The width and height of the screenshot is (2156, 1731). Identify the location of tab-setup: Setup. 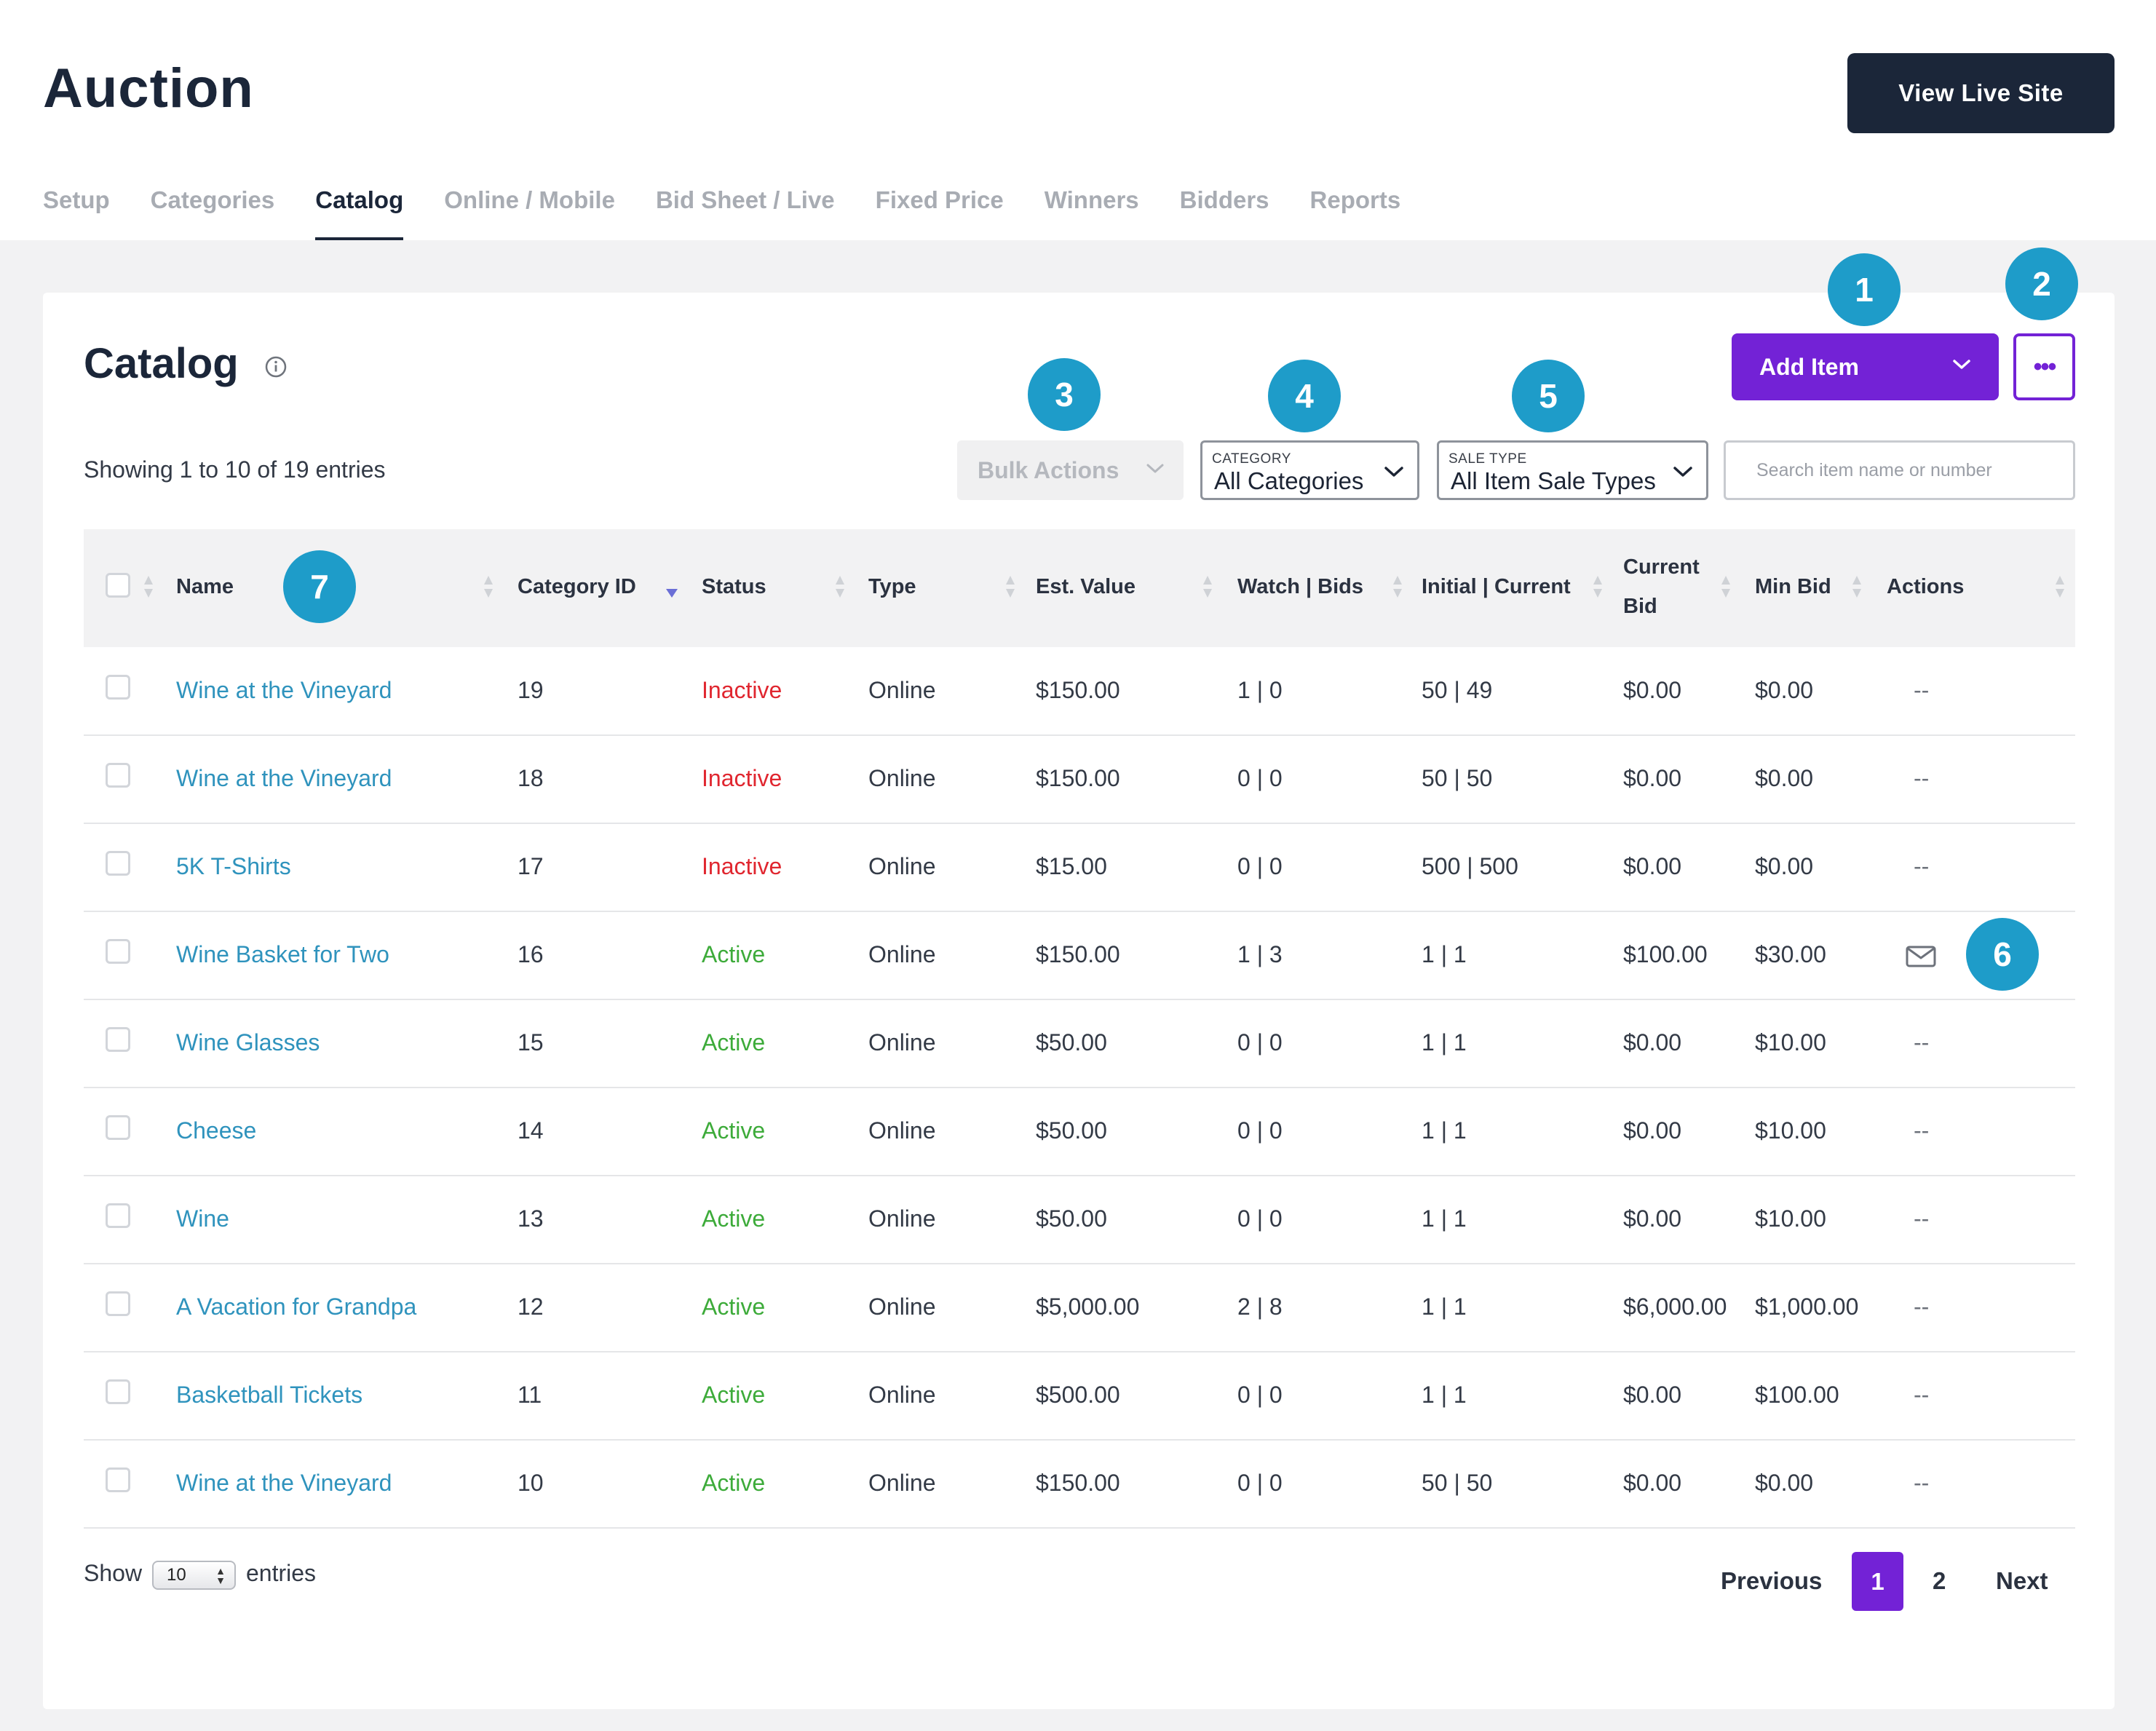
(76, 200).